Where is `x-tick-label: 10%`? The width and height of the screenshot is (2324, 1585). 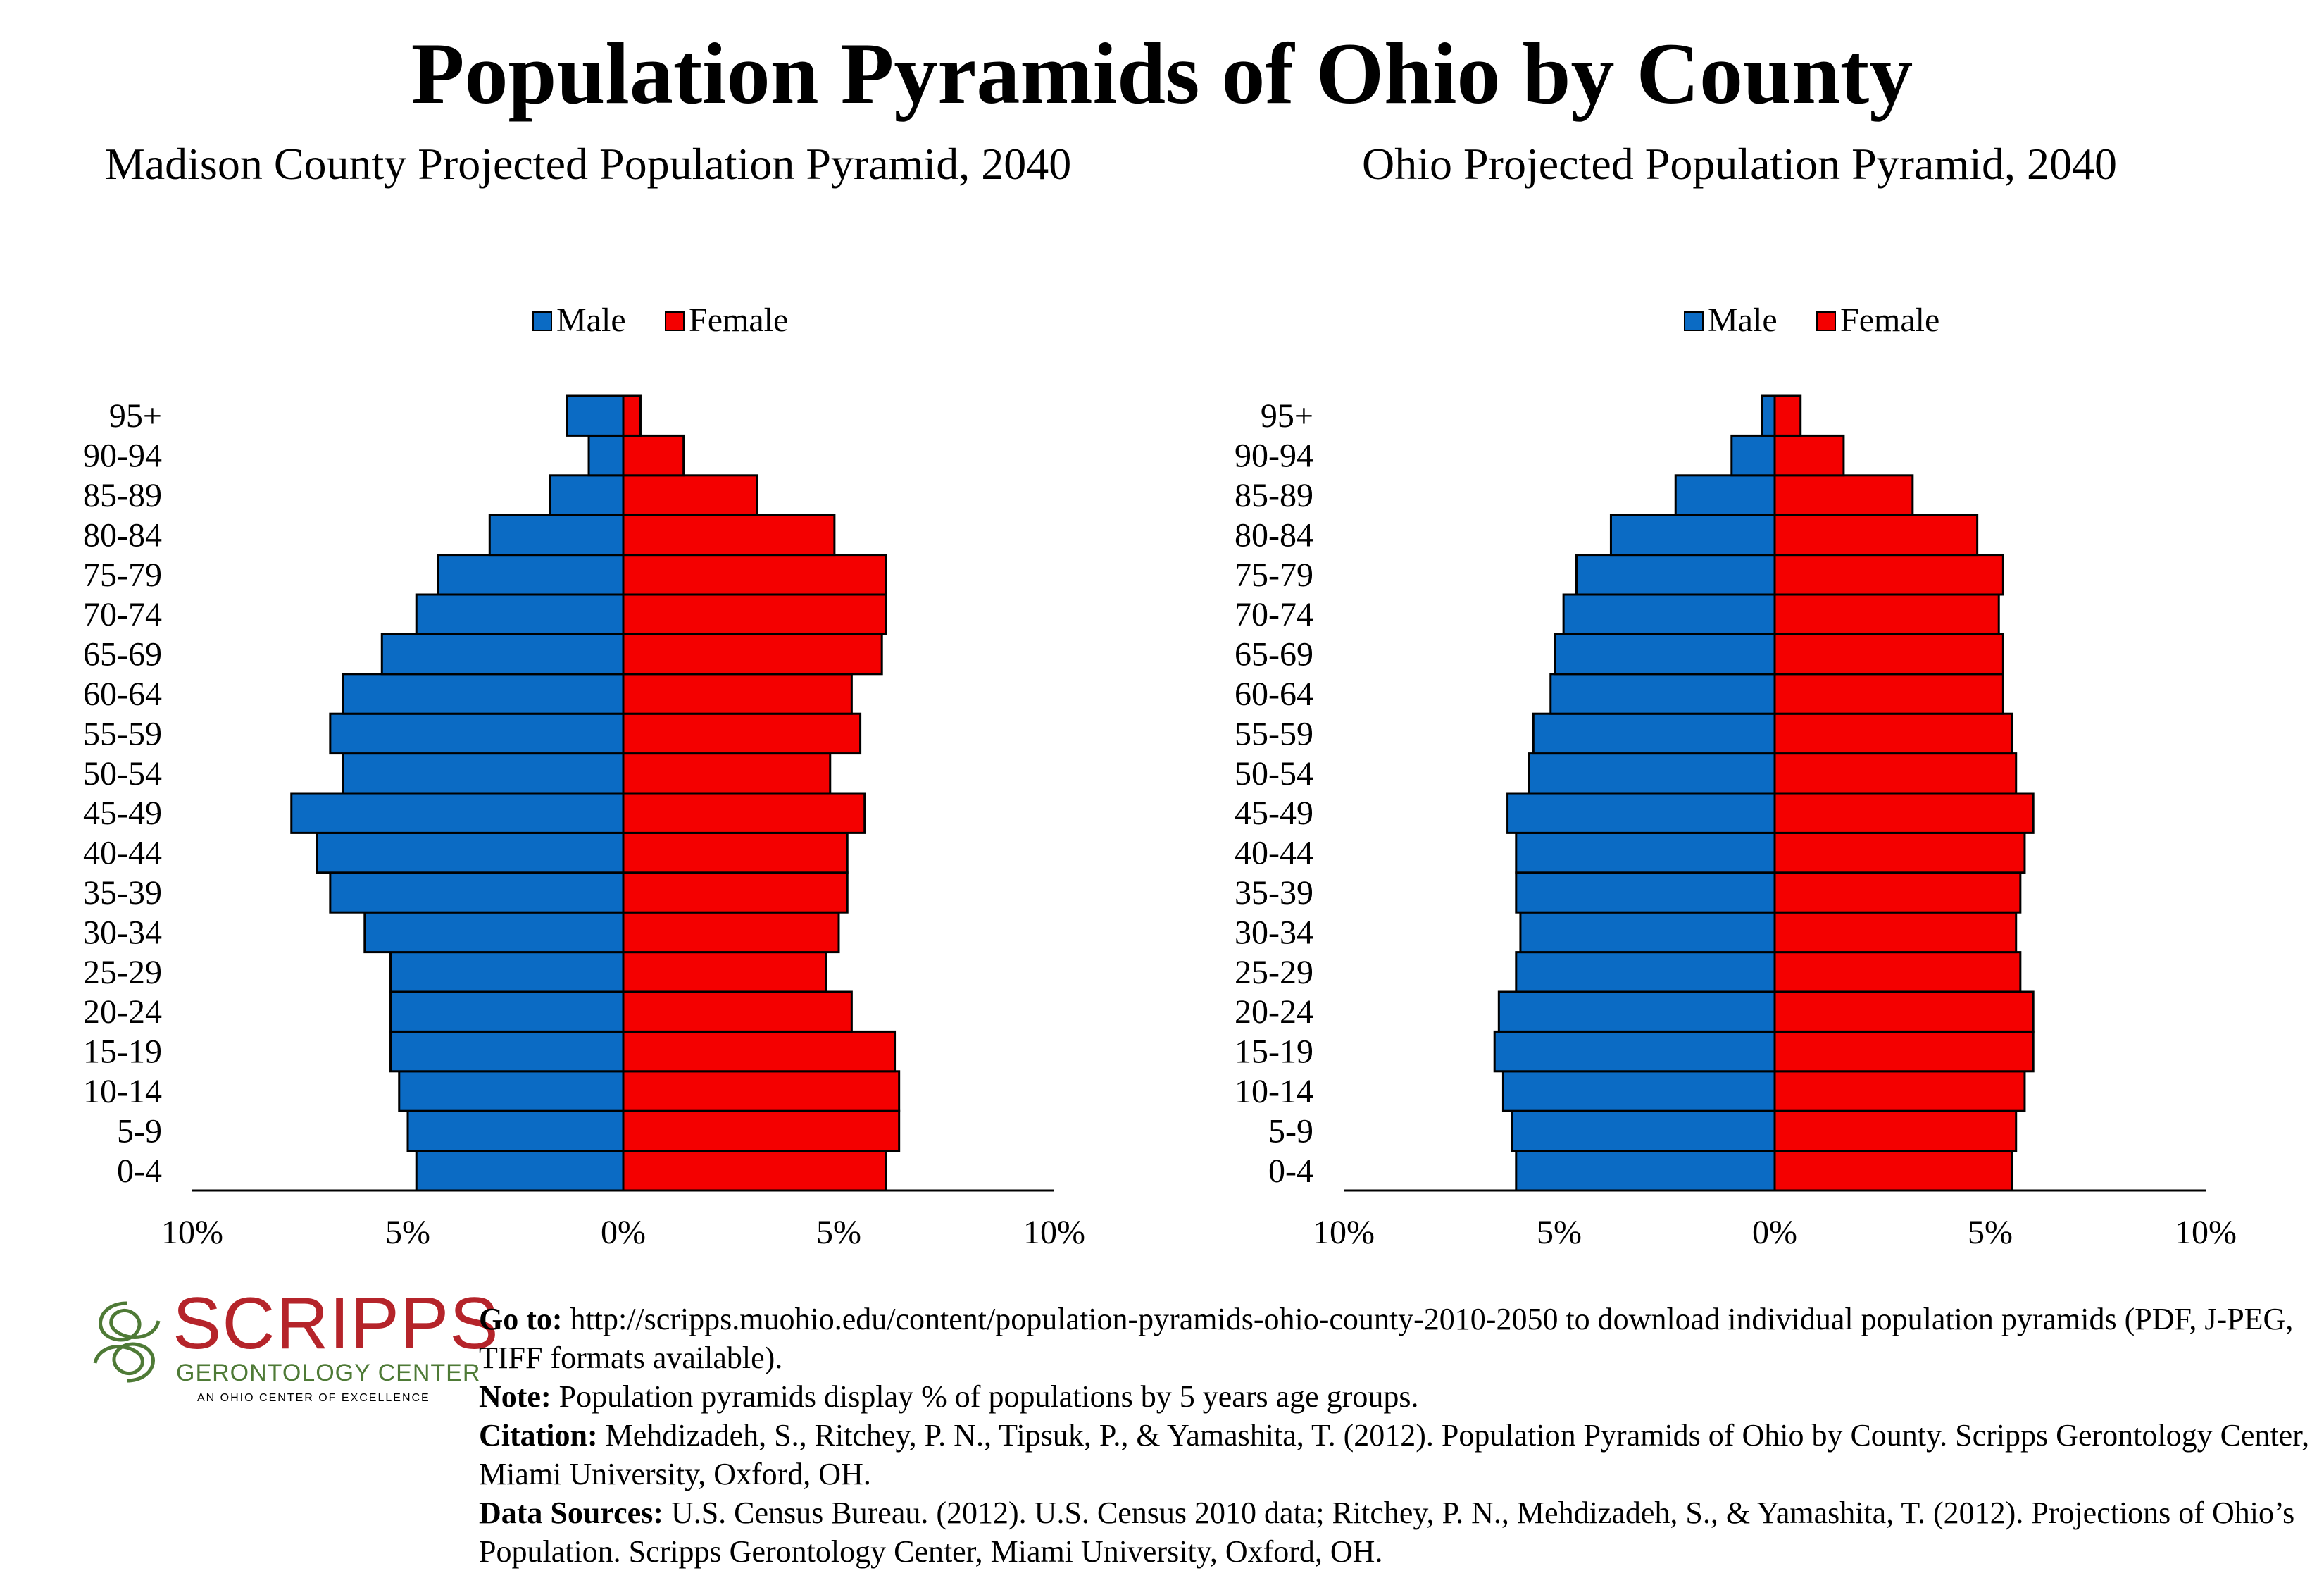 x-tick-label: 10% is located at coordinates (192, 1232).